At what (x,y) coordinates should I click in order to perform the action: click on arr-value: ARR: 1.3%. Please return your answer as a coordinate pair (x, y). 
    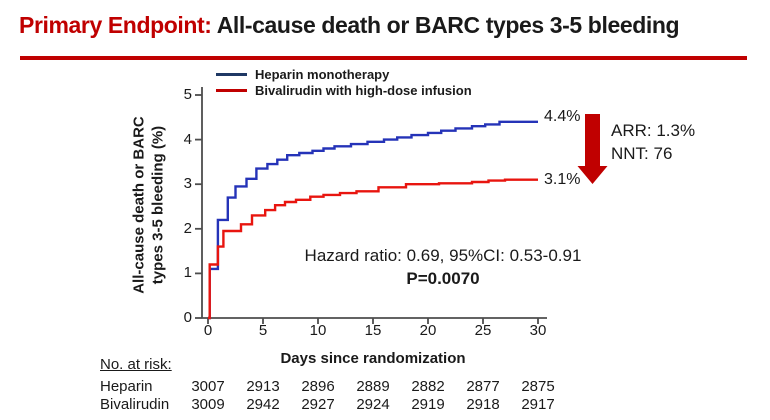
    Looking at the image, I should click on (653, 130).